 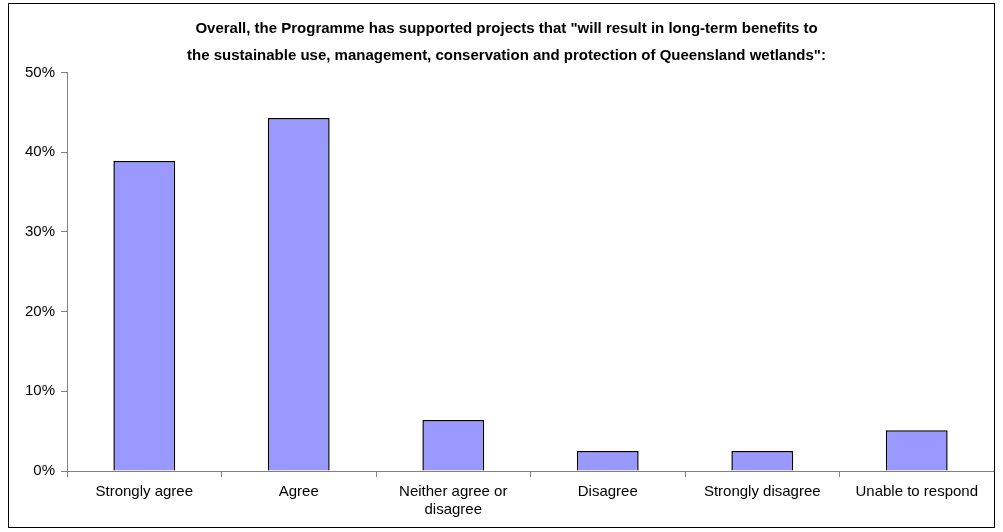 I want to click on x-tick-label: Strongly agree, so click(x=144, y=491).